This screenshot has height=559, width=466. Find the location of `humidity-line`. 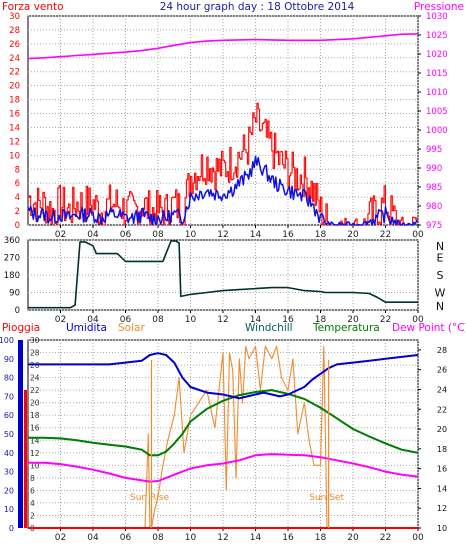

humidity-line is located at coordinates (223, 376).